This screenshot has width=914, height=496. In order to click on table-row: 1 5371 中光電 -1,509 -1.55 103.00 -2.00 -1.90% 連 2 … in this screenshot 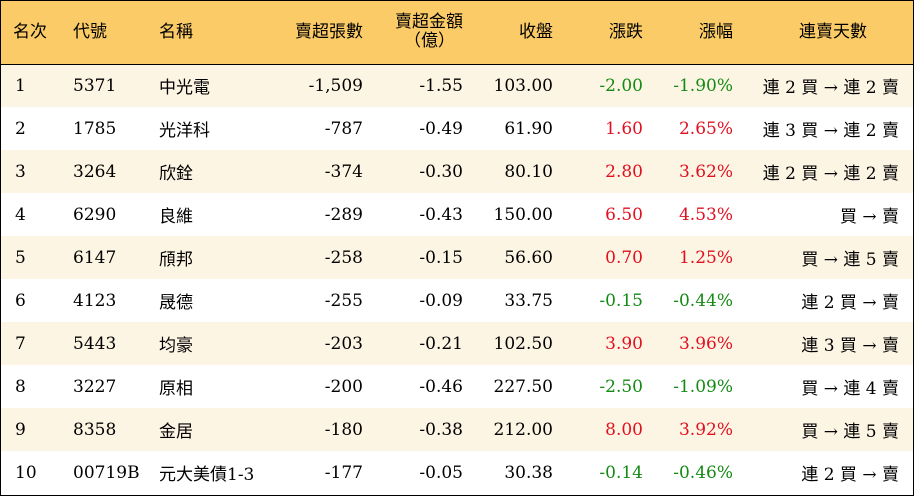, I will do `click(457, 85)`.